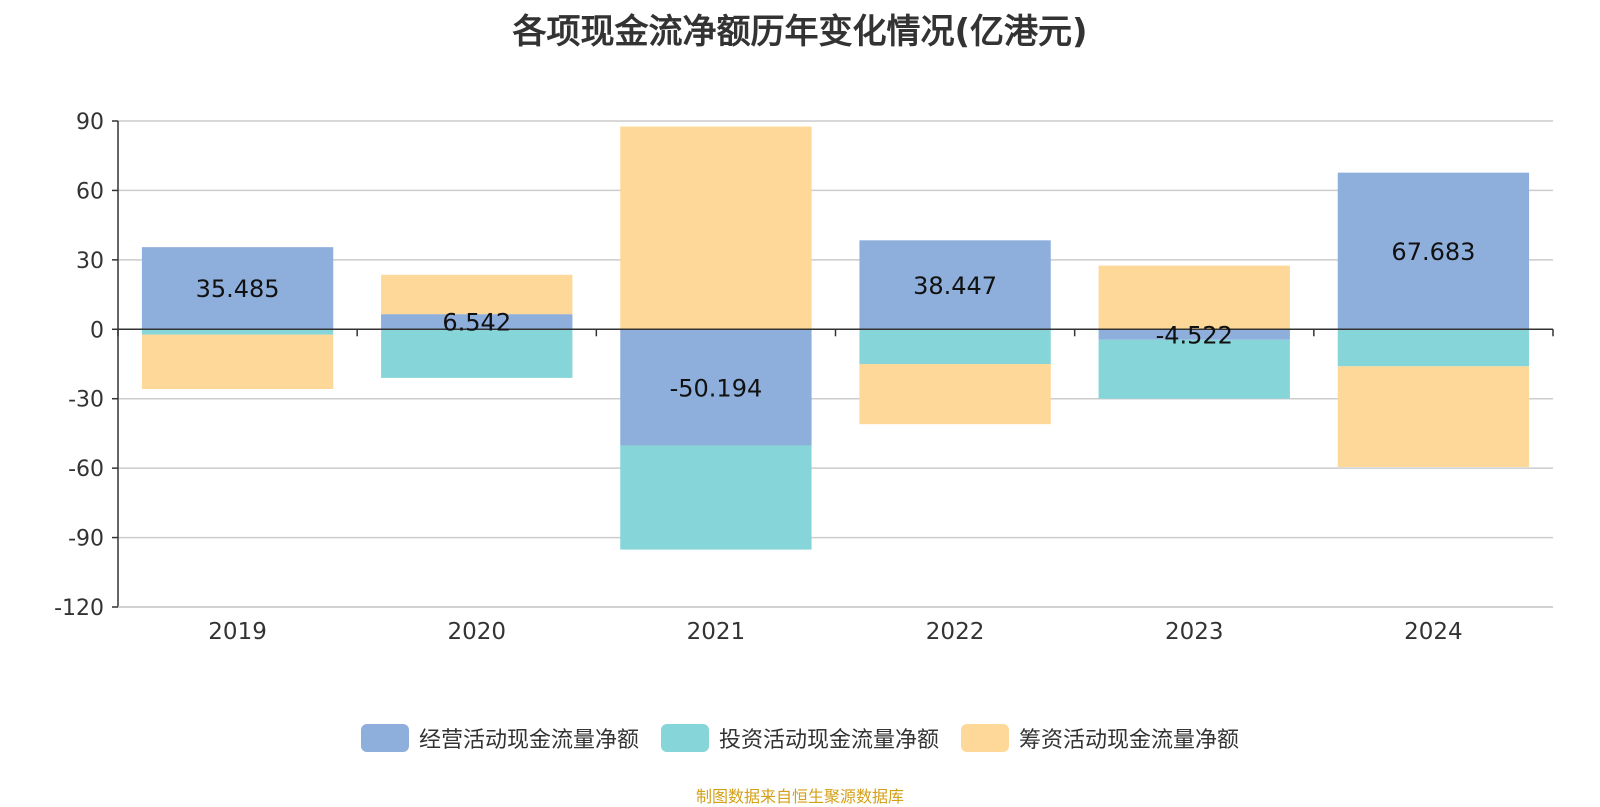  What do you see at coordinates (716, 497) in the screenshot?
I see `bar-investing-2021` at bounding box center [716, 497].